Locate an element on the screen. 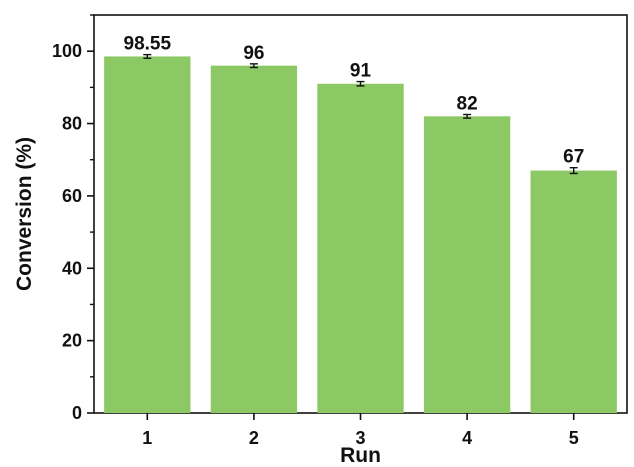  data-label-run-3: 91 is located at coordinates (361, 71).